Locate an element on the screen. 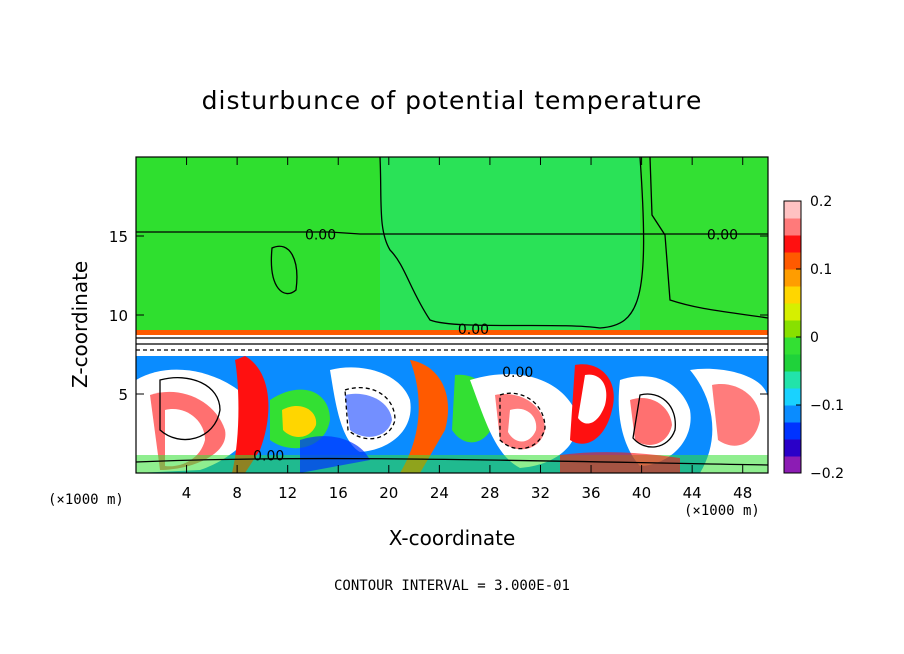  x-tick-label: 8 is located at coordinates (237, 493).